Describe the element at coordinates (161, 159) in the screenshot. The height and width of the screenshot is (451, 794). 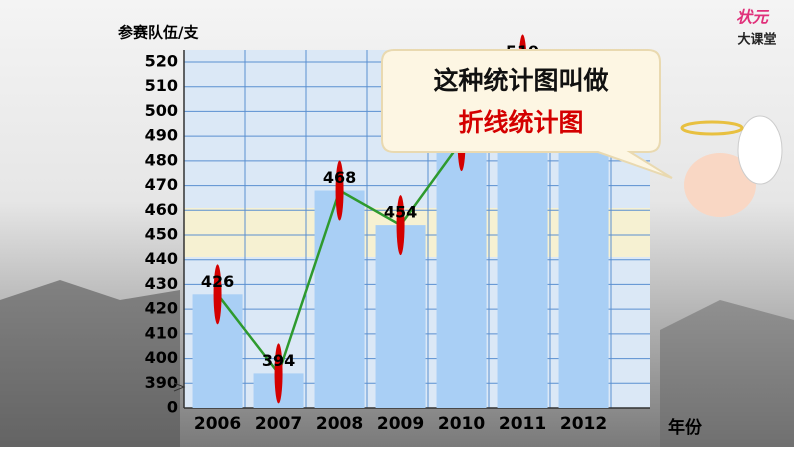
I see `y-tick-label: 480` at that location.